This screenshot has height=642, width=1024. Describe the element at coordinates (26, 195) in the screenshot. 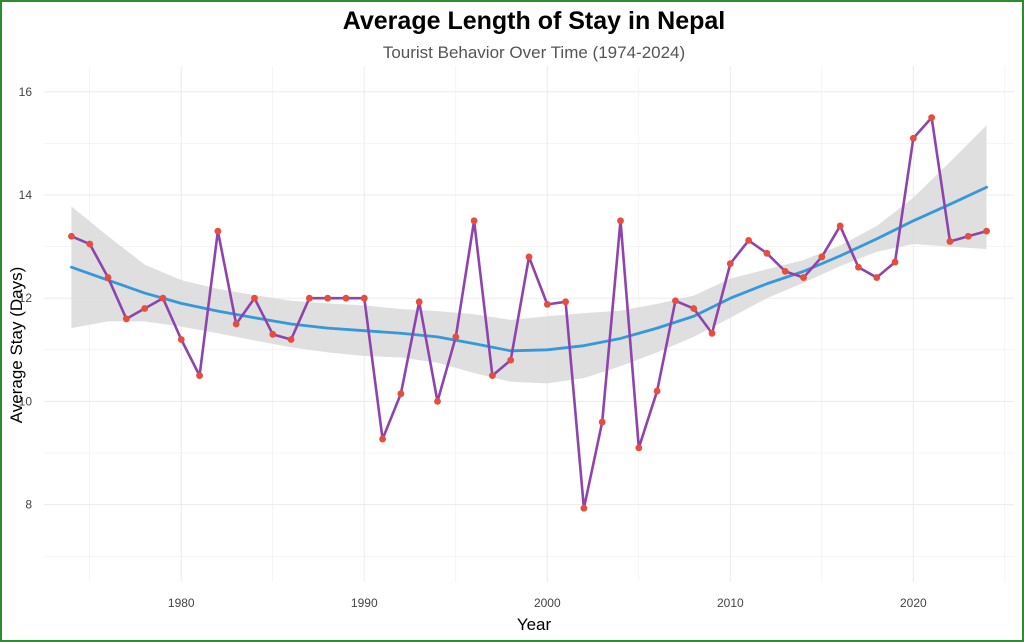

I see `y-tick-label: 14` at that location.